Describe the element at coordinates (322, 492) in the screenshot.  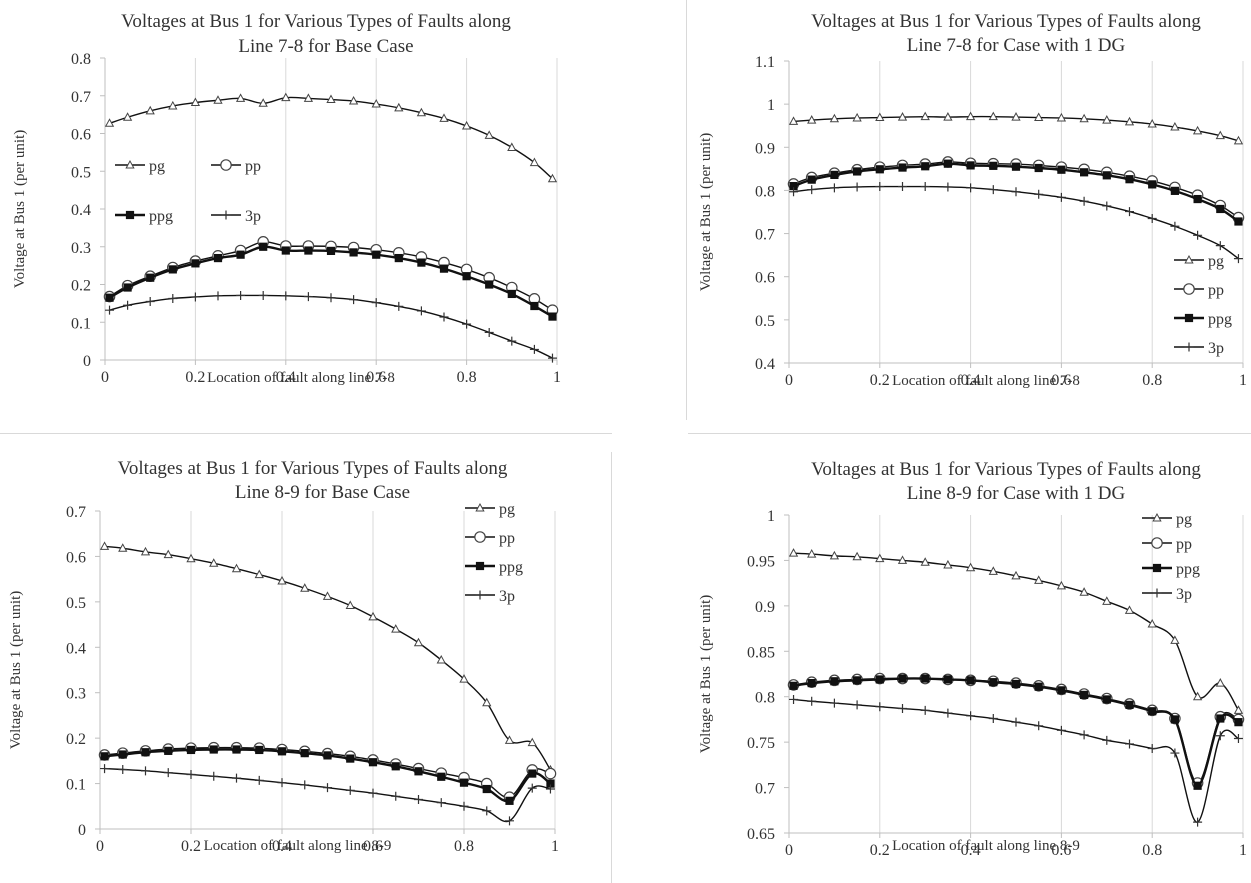
I see `chart-title: Line 8-9 for Base Case` at that location.